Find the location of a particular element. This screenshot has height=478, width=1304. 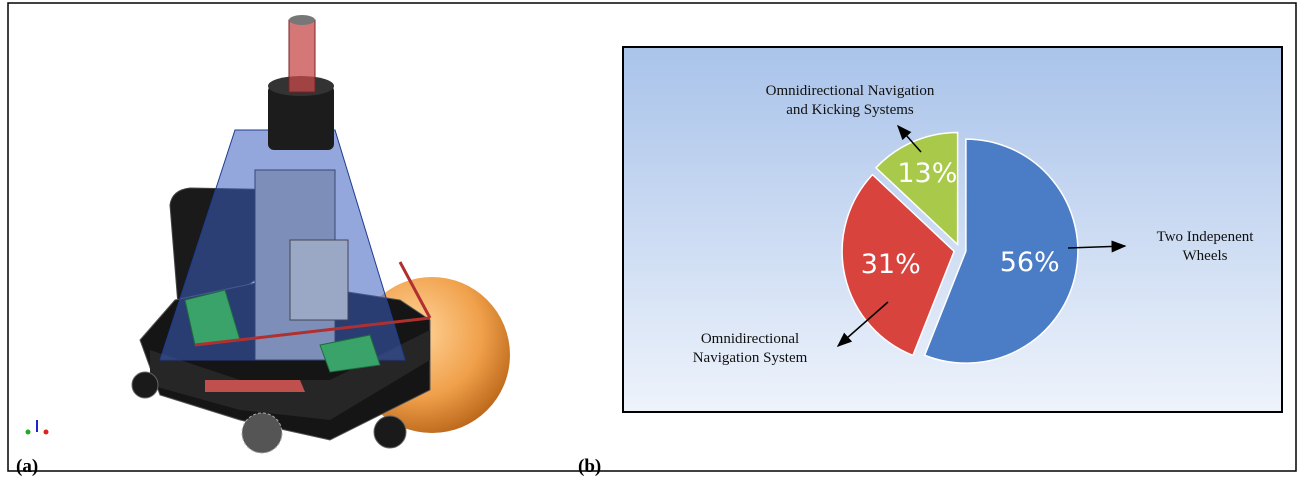

value-label: 56% is located at coordinates (1030, 262).